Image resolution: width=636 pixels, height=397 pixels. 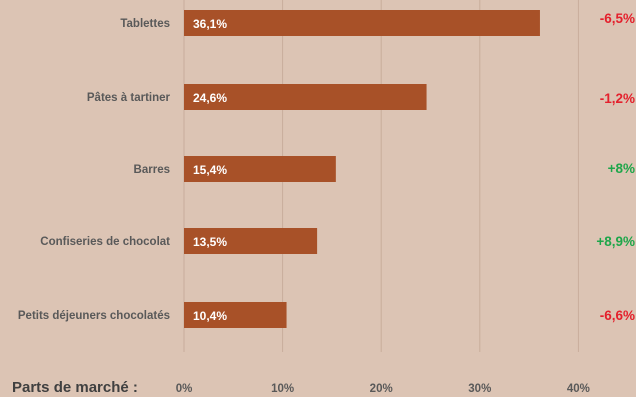 What do you see at coordinates (210, 24) in the screenshot?
I see `data-label: 36,1%` at bounding box center [210, 24].